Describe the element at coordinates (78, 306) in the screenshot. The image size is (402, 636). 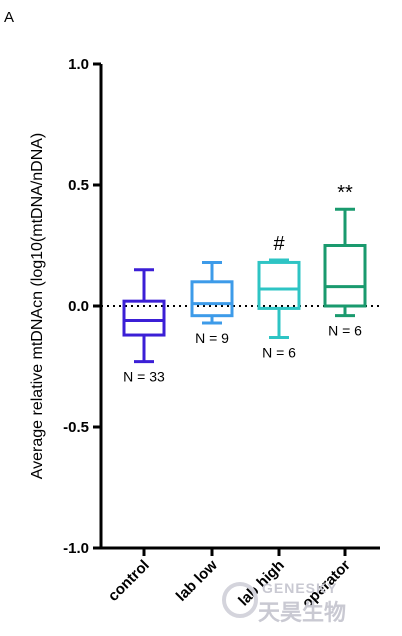
I see `y-tick-label: 0.0` at that location.